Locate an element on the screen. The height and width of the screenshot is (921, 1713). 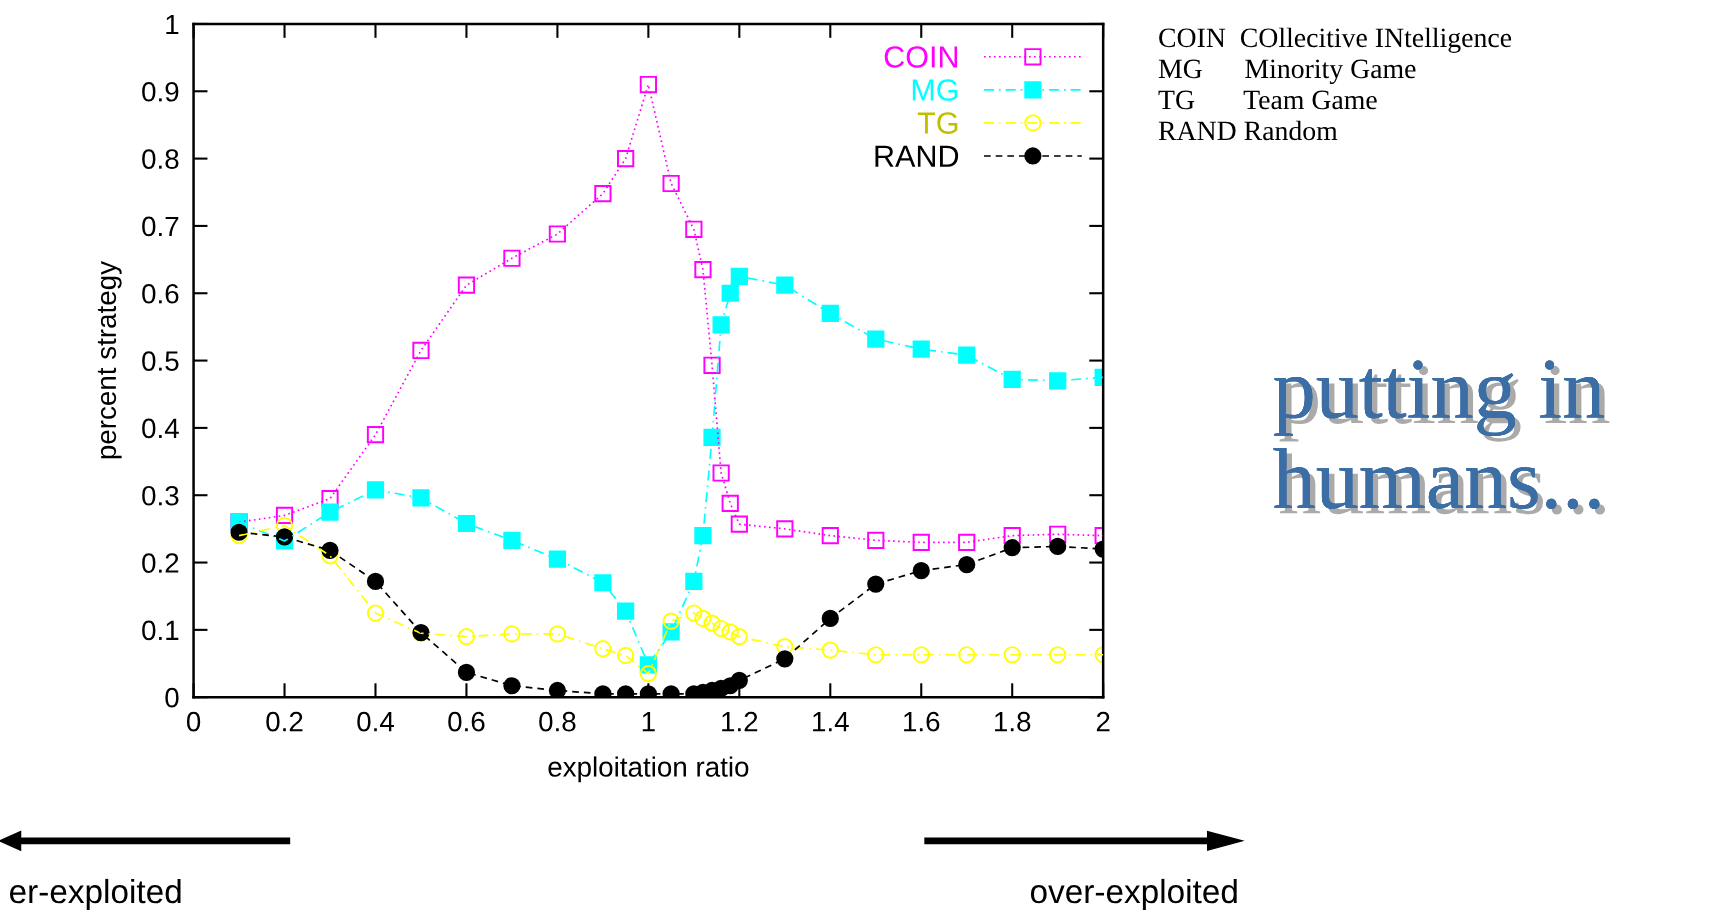
y-tick-label: 1 is located at coordinates (172, 24).